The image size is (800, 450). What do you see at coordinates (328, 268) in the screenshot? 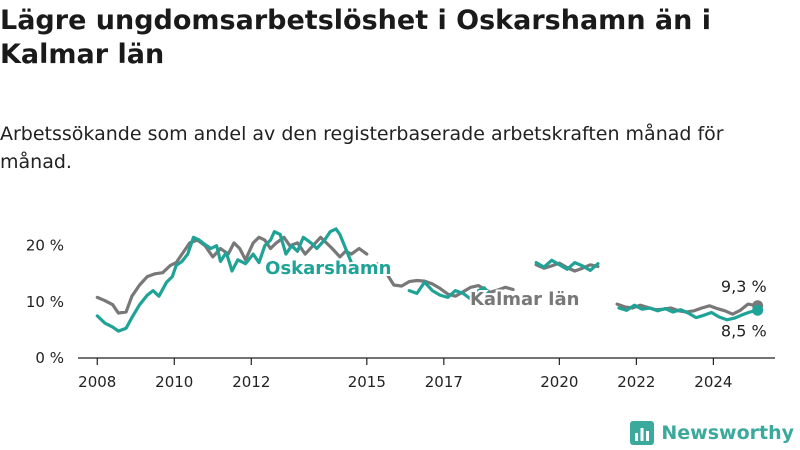
I see `series-label: Oskarshamn` at bounding box center [328, 268].